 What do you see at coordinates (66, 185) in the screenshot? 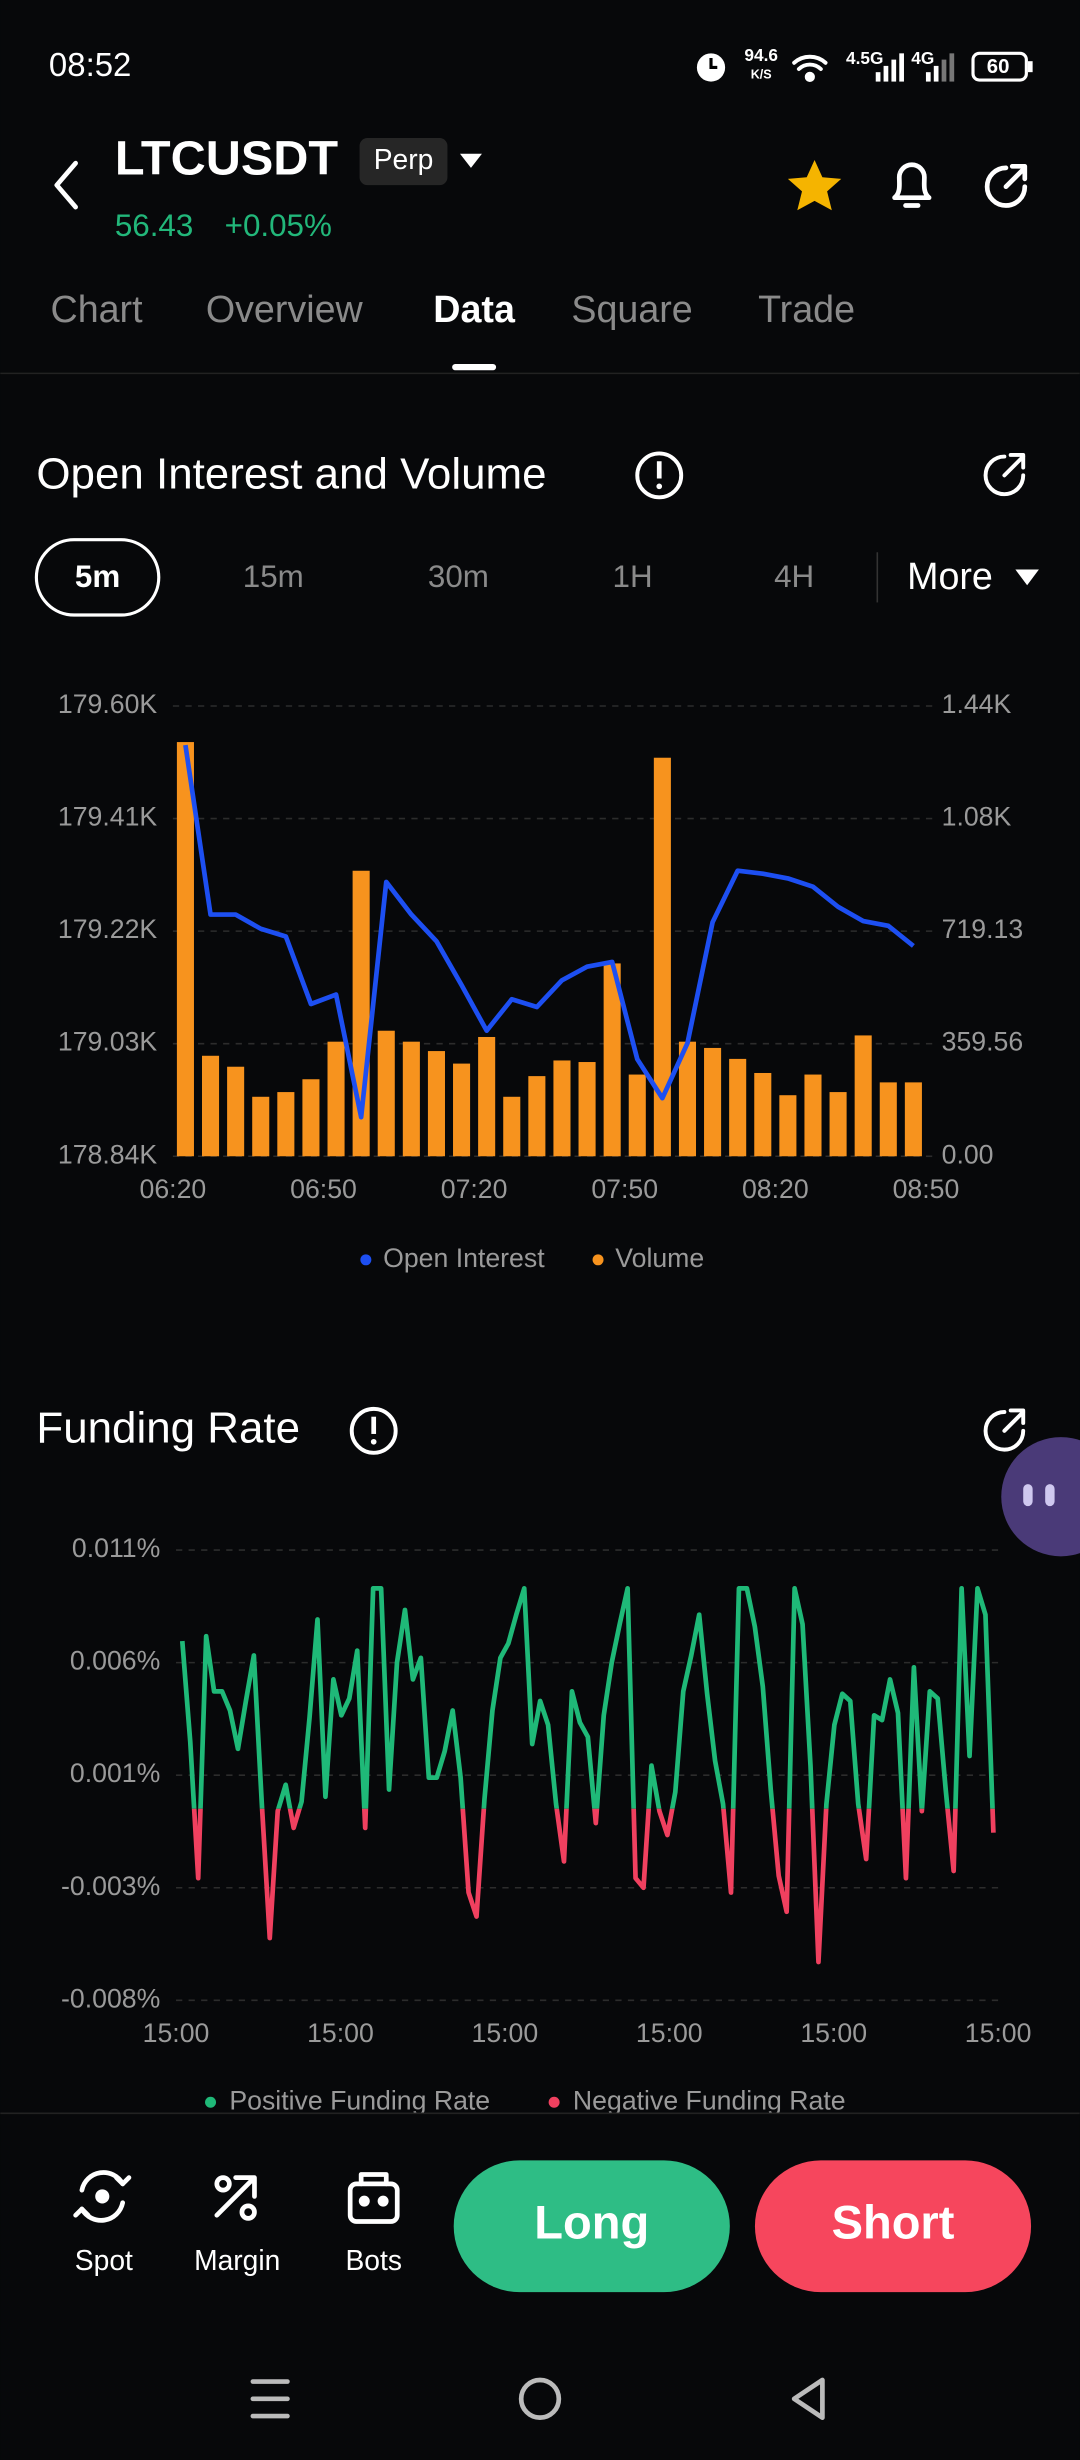
I see `back-button` at bounding box center [66, 185].